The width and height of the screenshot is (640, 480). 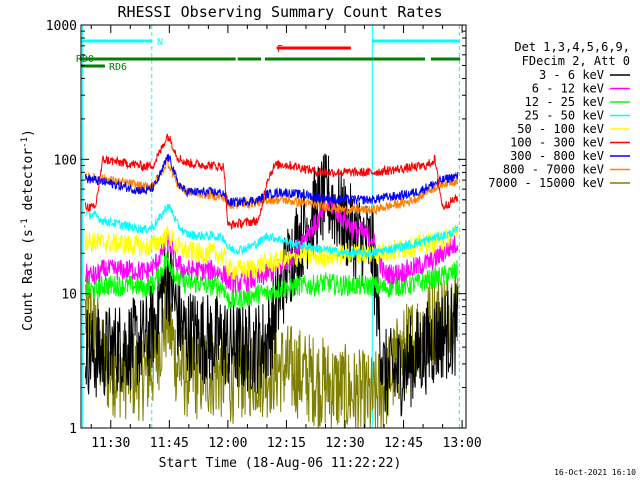 What do you see at coordinates (25, 223) in the screenshot?
I see `y-axis-label-exponent: -1` at bounding box center [25, 223].